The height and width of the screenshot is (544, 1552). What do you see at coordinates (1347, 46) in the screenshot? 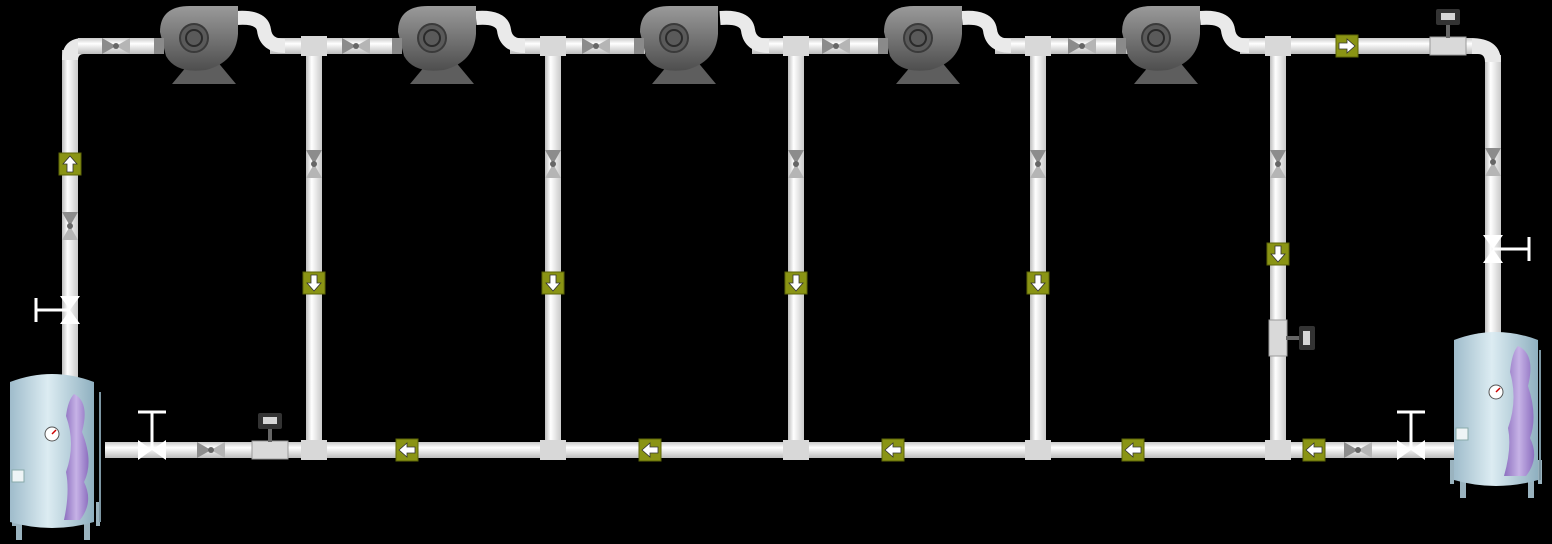
I see `arrow-right-icon` at bounding box center [1347, 46].